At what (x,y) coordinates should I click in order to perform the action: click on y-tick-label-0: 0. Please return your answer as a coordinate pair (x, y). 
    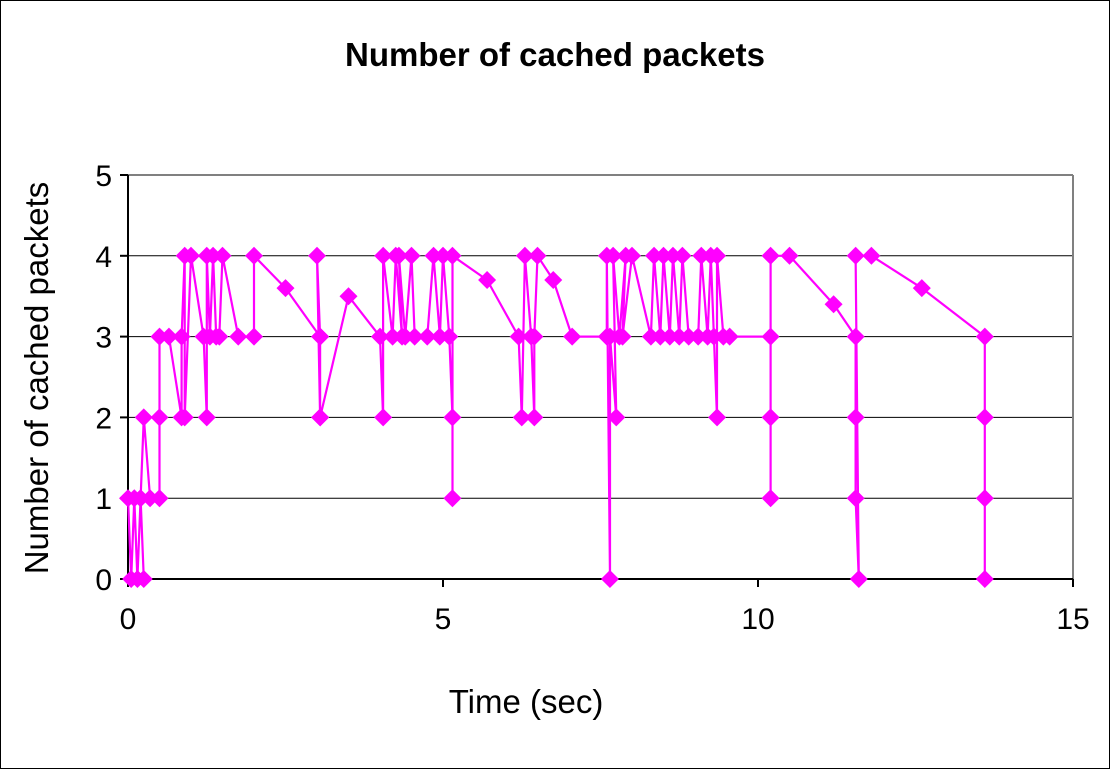
    Looking at the image, I should click on (103, 580).